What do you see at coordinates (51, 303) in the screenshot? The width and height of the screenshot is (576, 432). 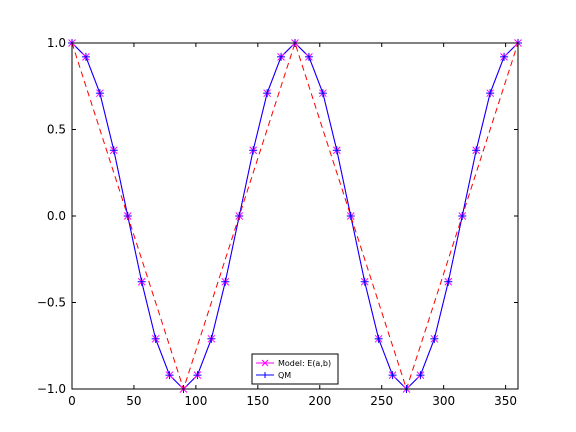 I see `y-tick-label: −0.5` at bounding box center [51, 303].